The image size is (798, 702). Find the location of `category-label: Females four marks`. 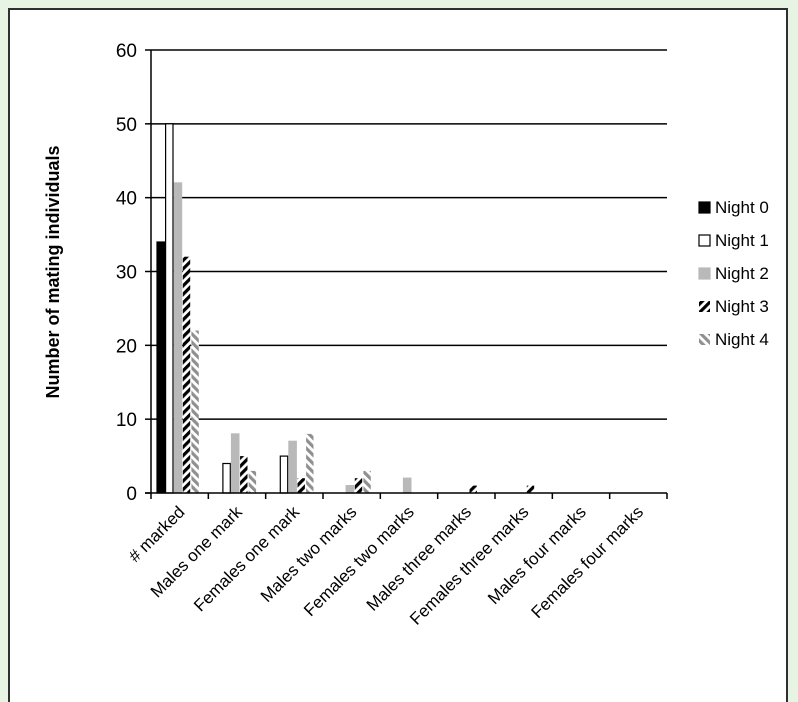

category-label: Females four marks is located at coordinates (587, 562).